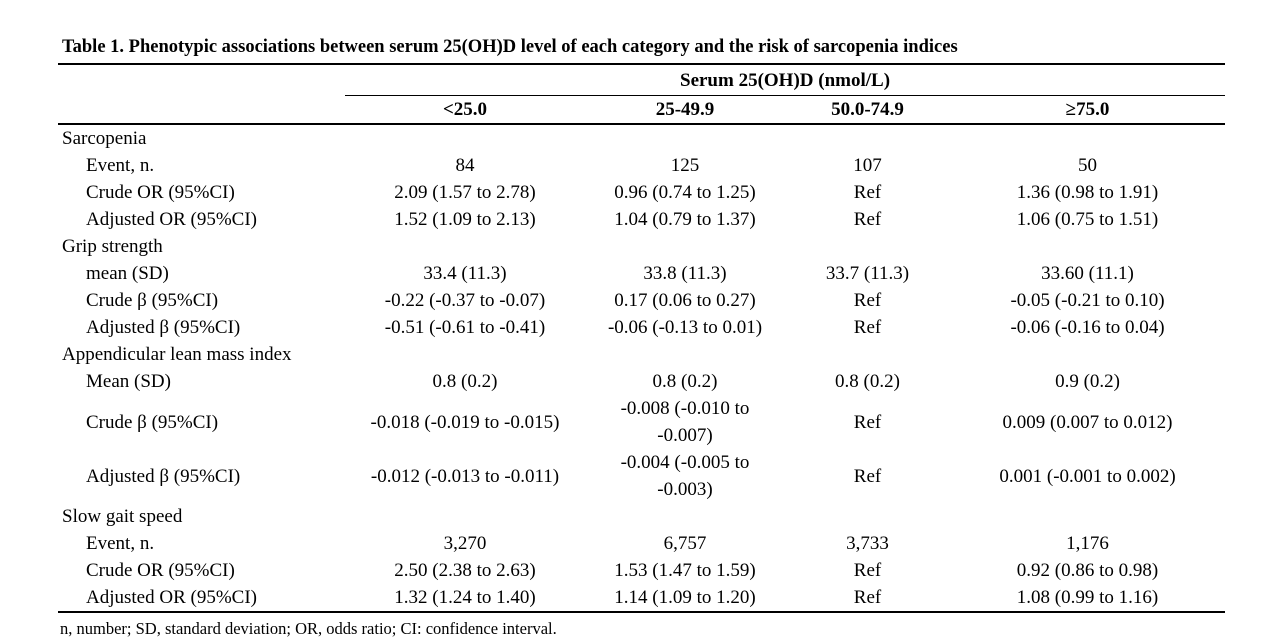 Image resolution: width=1262 pixels, height=641 pixels. What do you see at coordinates (1087, 219) in the screenshot?
I see `cell-value: 1.06 (0.75 to 1.51)` at bounding box center [1087, 219].